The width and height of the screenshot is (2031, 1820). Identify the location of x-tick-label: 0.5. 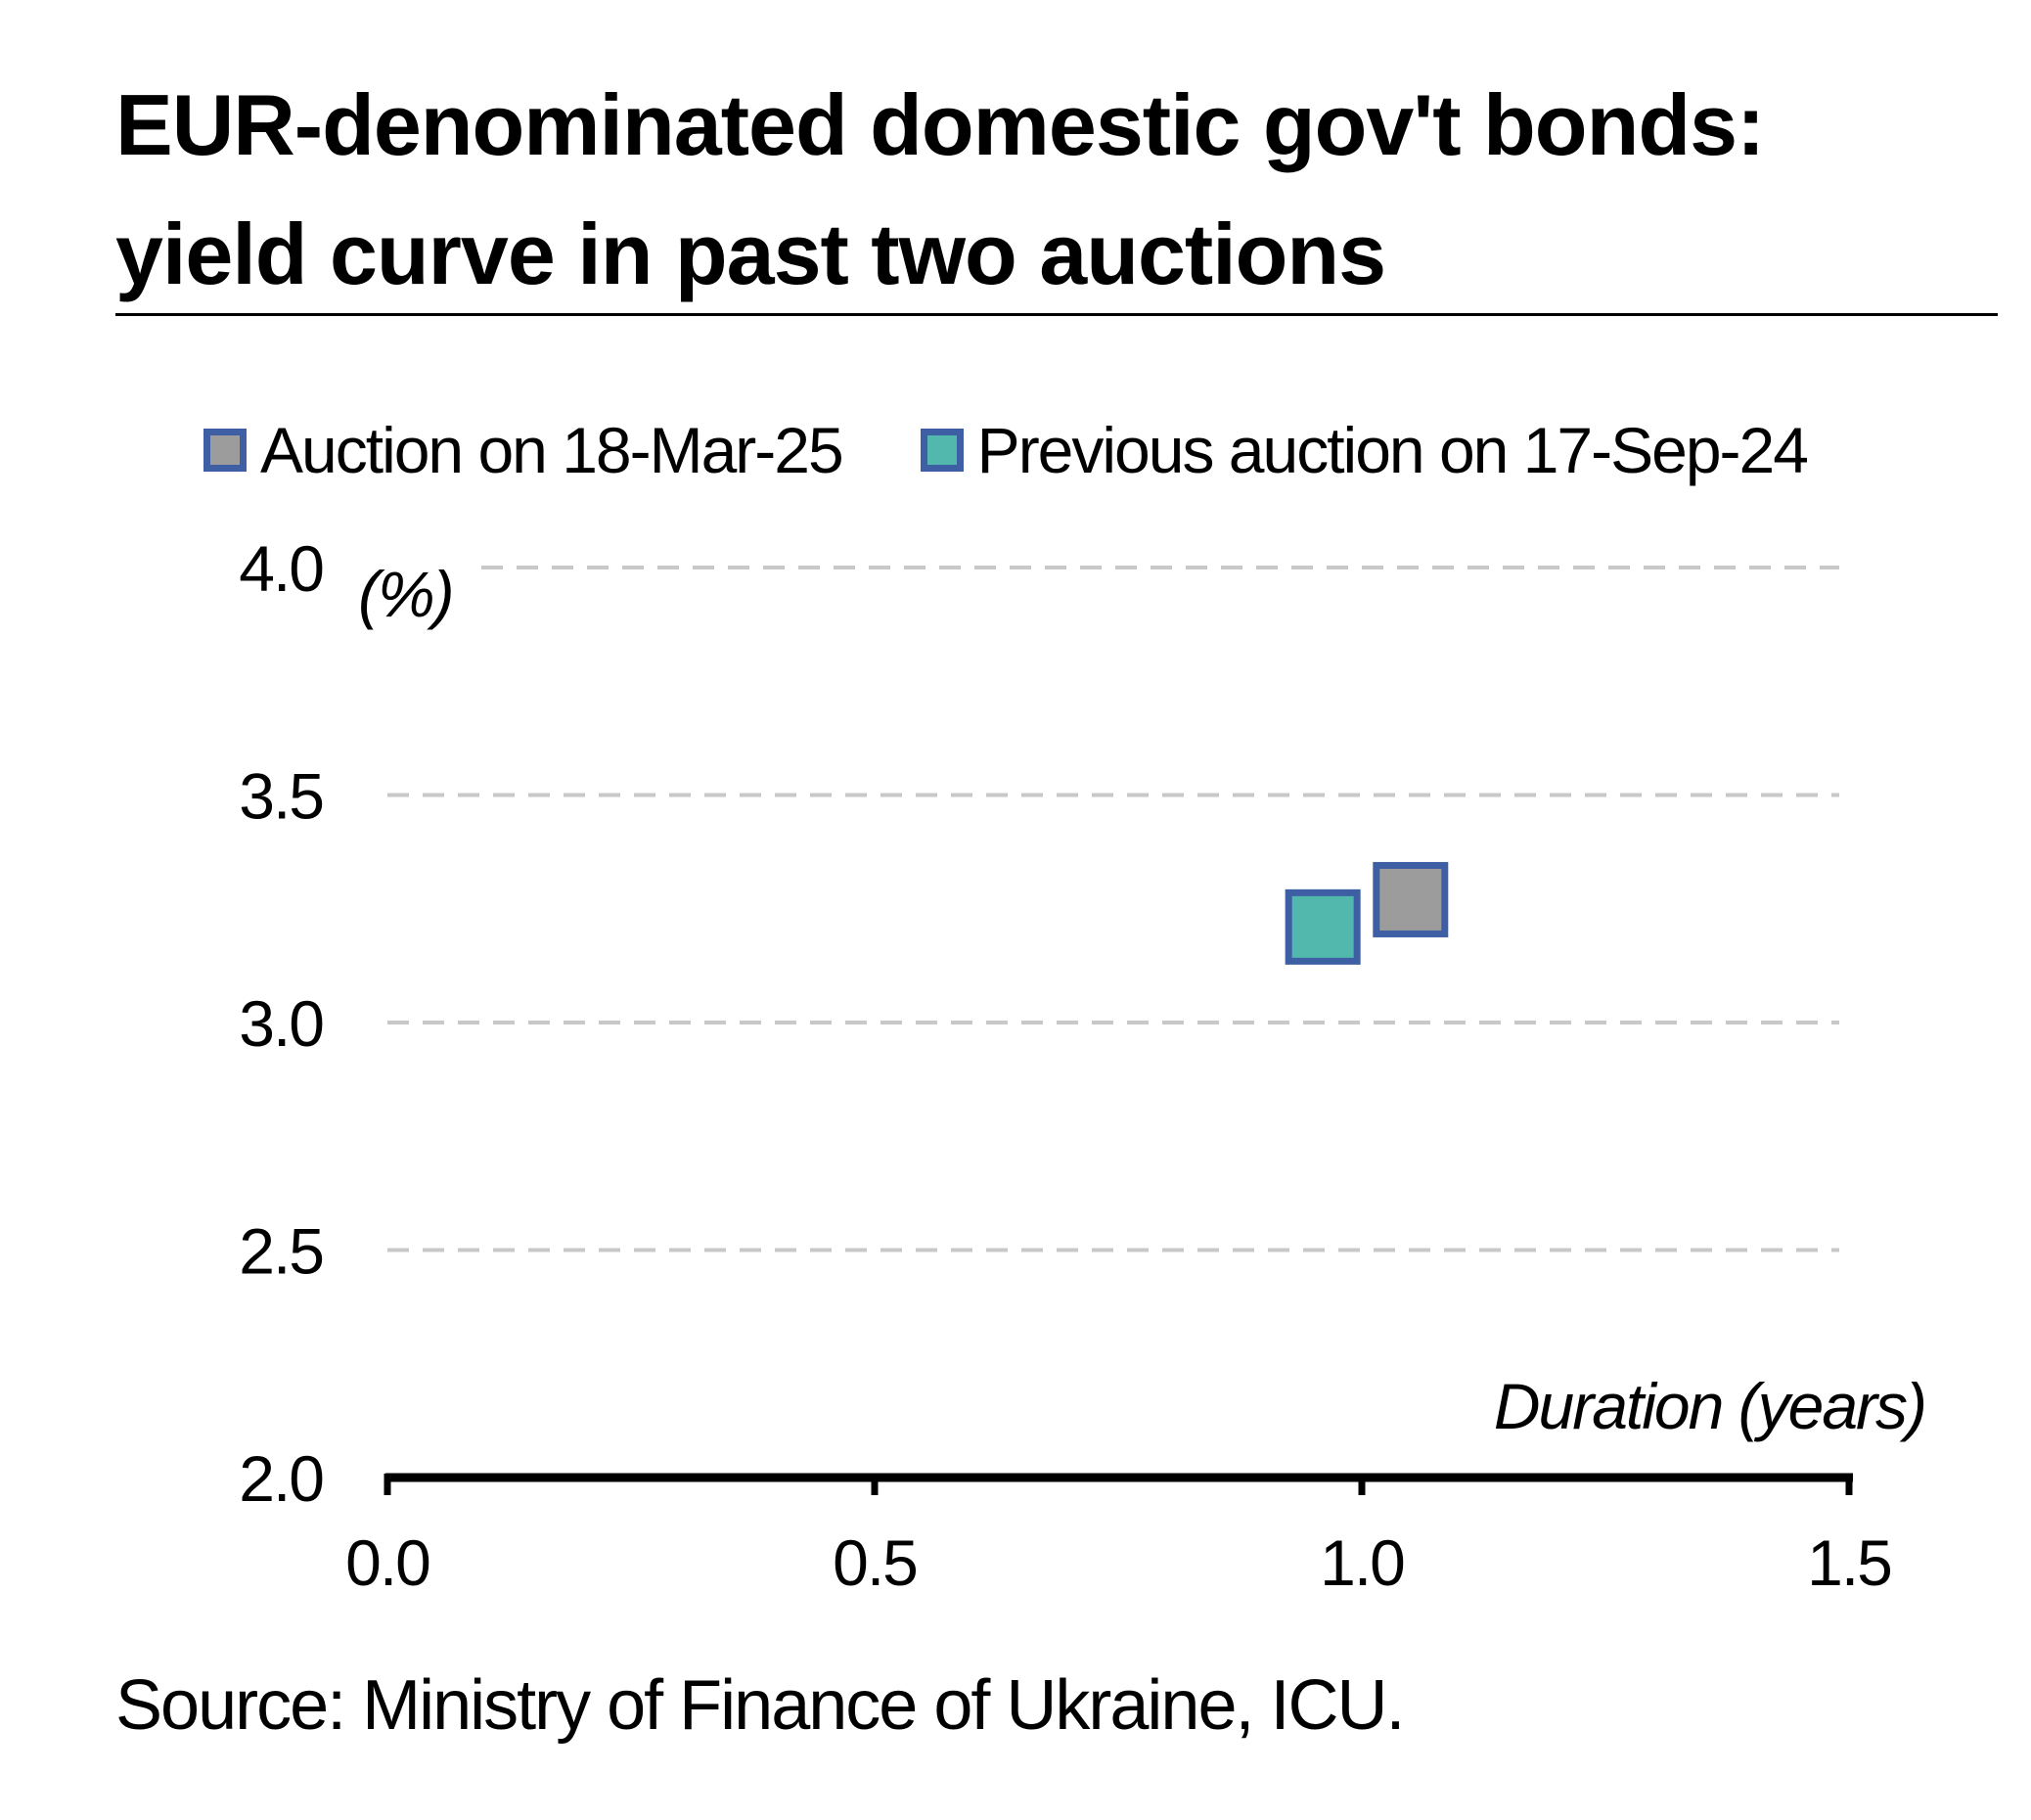
(875, 1562).